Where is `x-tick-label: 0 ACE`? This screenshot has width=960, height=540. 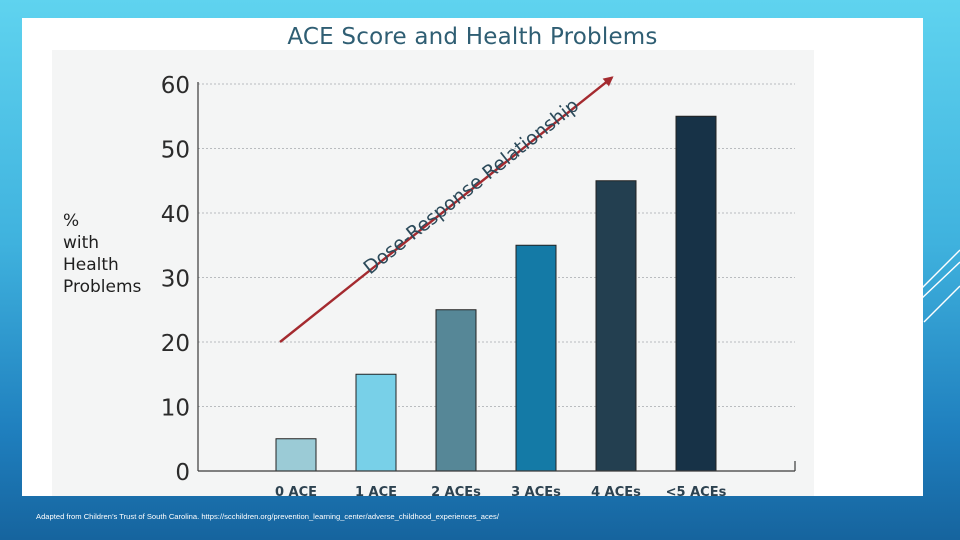 x-tick-label: 0 ACE is located at coordinates (296, 492).